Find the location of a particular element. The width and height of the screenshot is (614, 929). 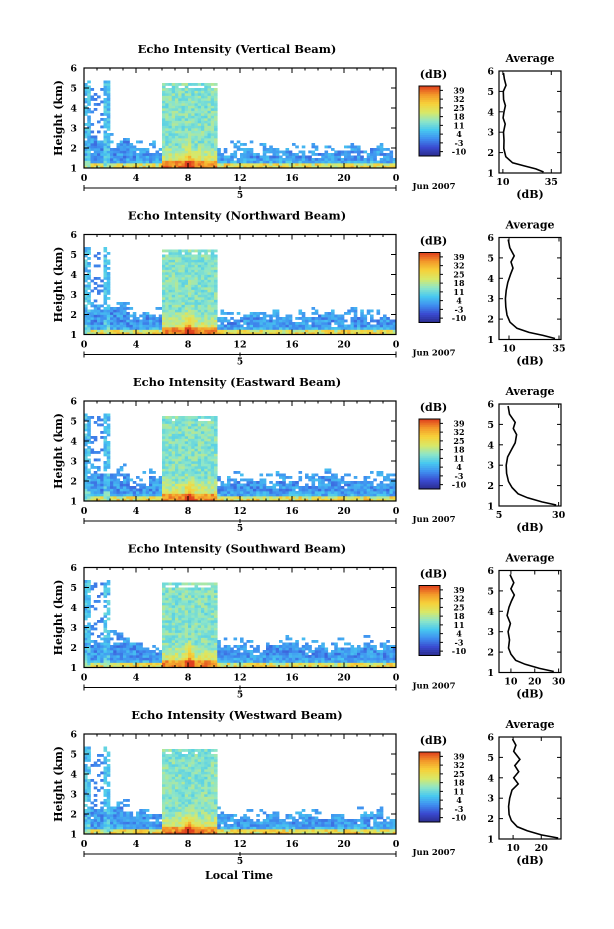

colorbar-band is located at coordinates (429, 135).